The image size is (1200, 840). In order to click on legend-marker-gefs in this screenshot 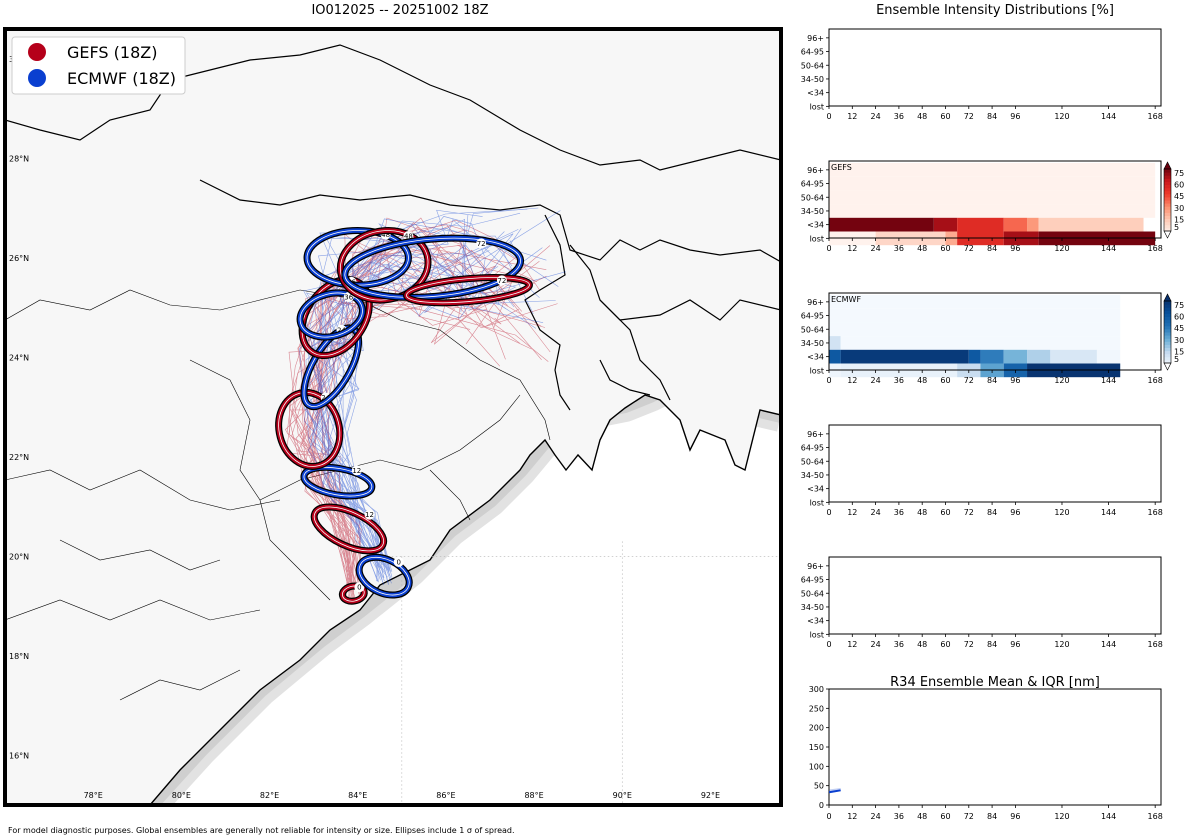, I will do `click(37, 52)`.